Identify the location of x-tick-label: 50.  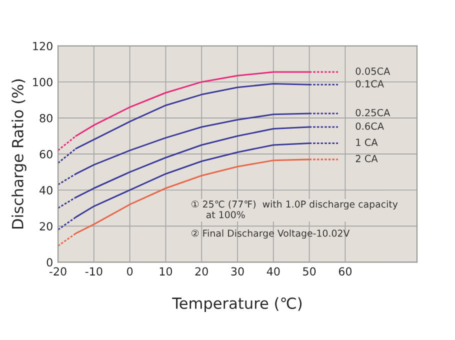
(309, 271).